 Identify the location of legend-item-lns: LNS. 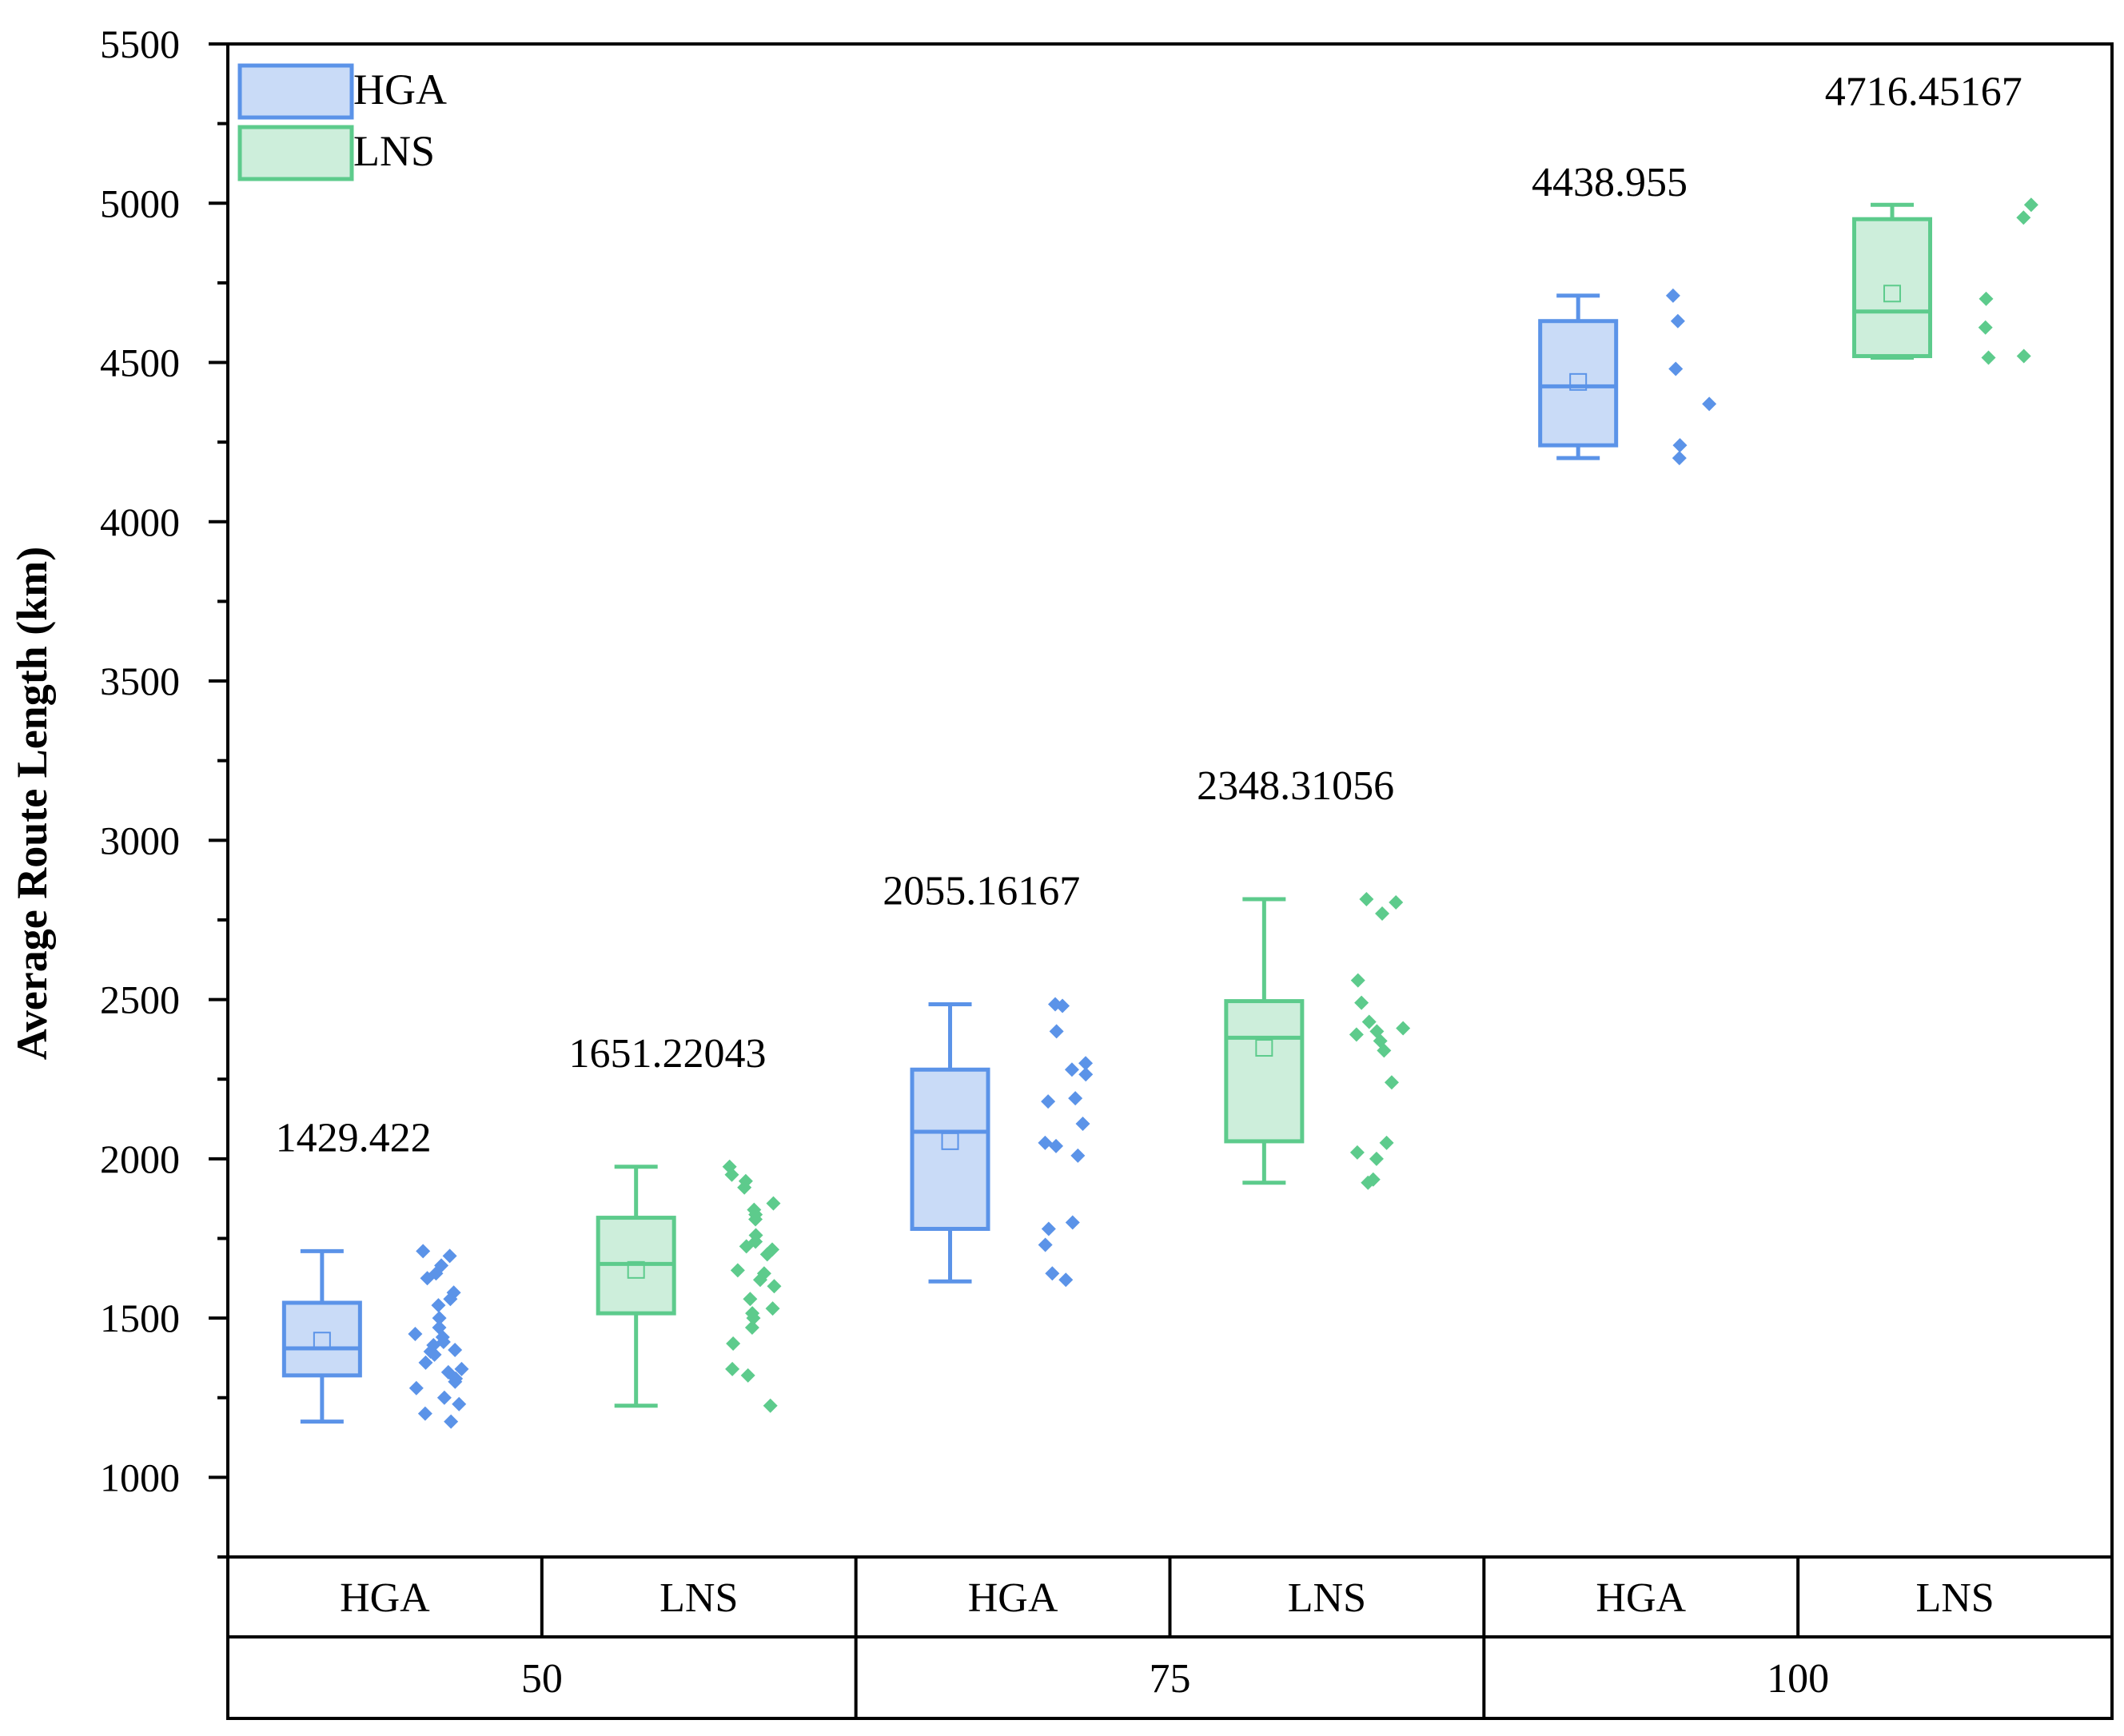
(336, 153).